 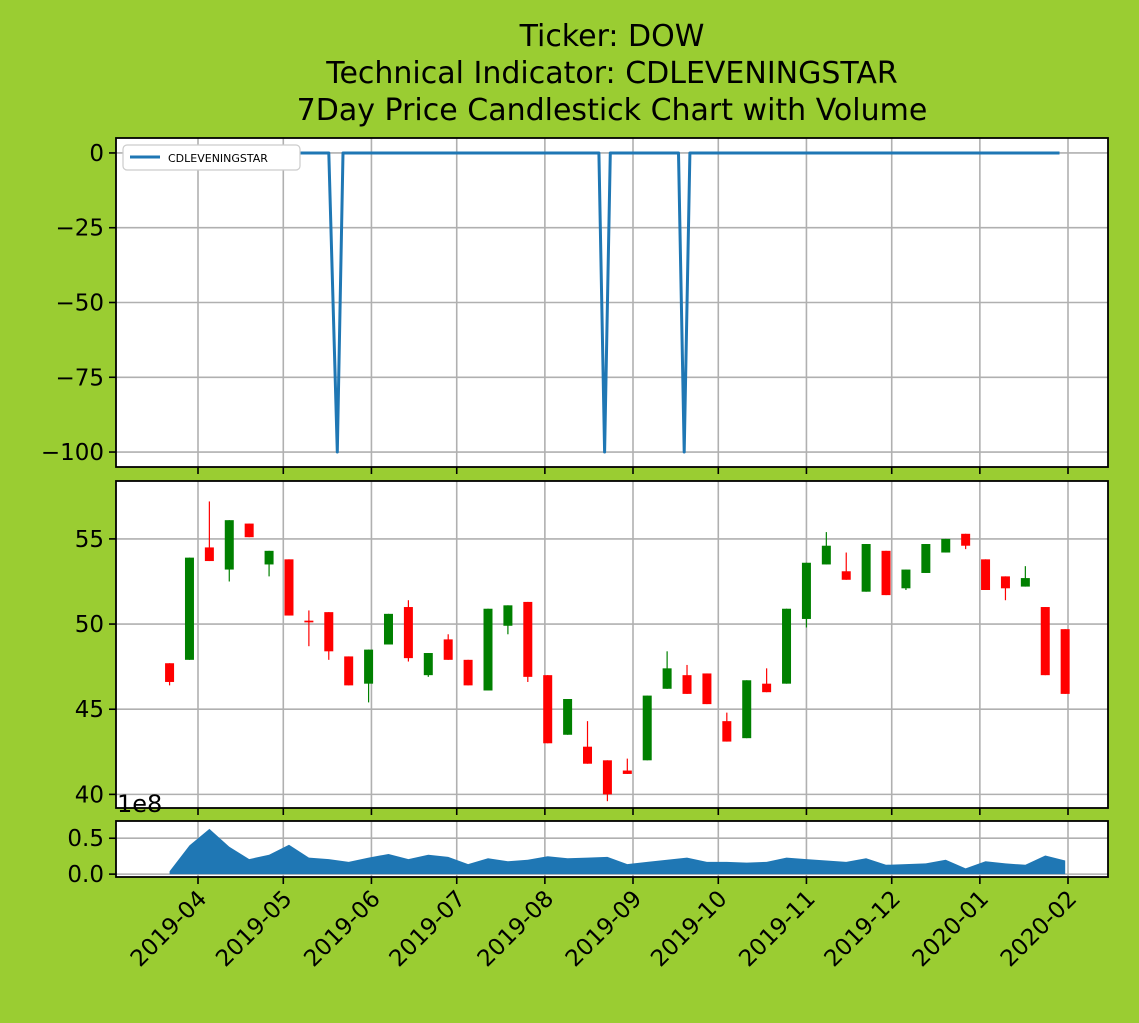 What do you see at coordinates (85, 875) in the screenshot?
I see `y-tick-label: 0.0` at bounding box center [85, 875].